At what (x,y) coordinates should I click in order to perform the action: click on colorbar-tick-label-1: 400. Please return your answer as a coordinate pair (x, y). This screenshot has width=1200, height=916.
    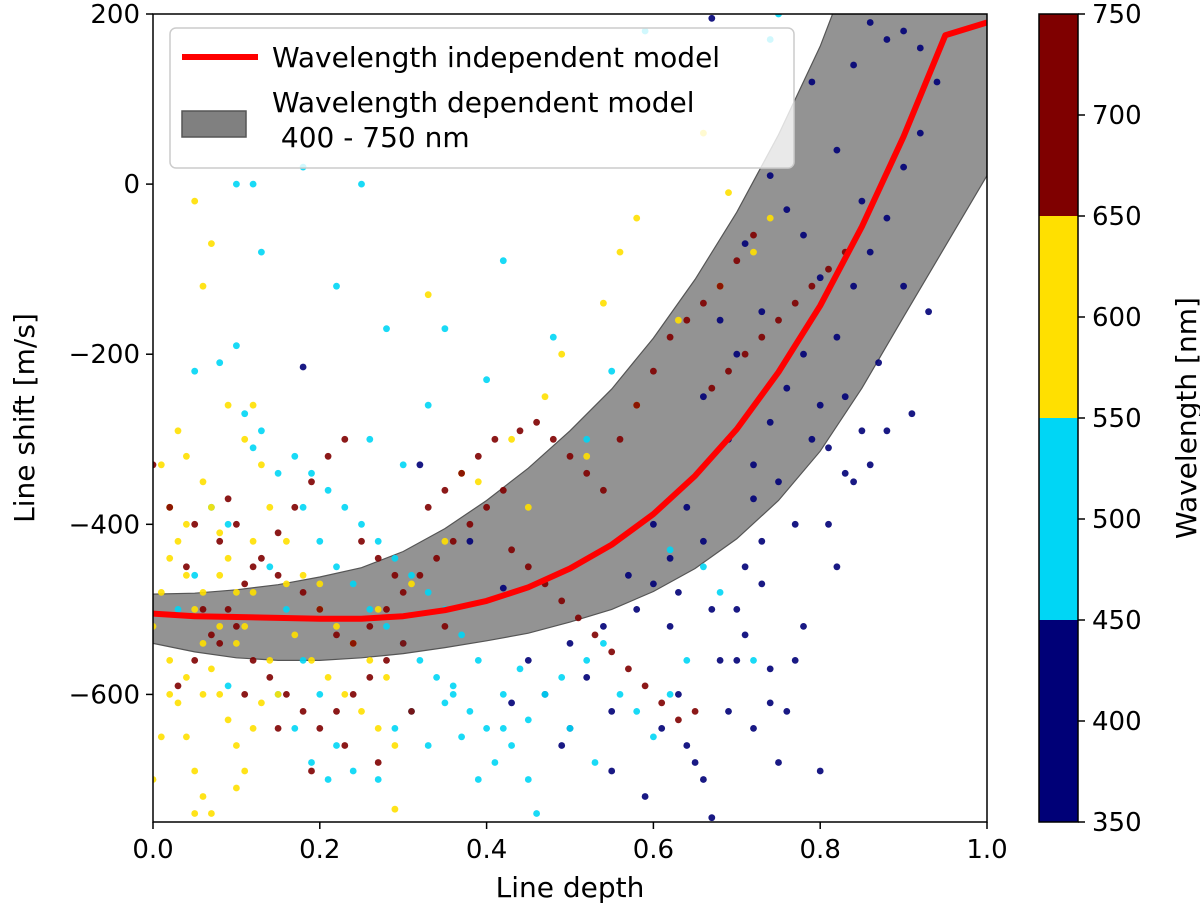
    Looking at the image, I should click on (1117, 722).